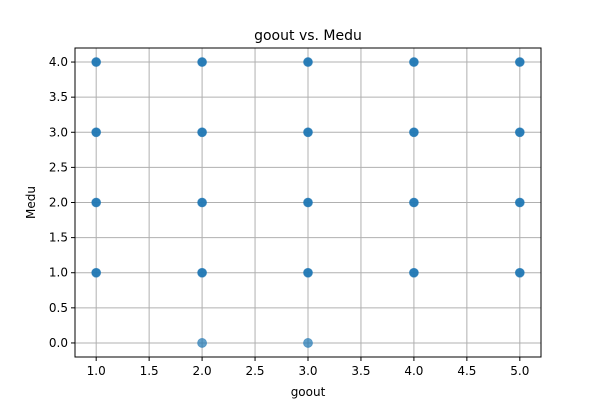 This screenshot has width=600, height=404. What do you see at coordinates (307, 371) in the screenshot?
I see `x-tick-label: 3.0` at bounding box center [307, 371].